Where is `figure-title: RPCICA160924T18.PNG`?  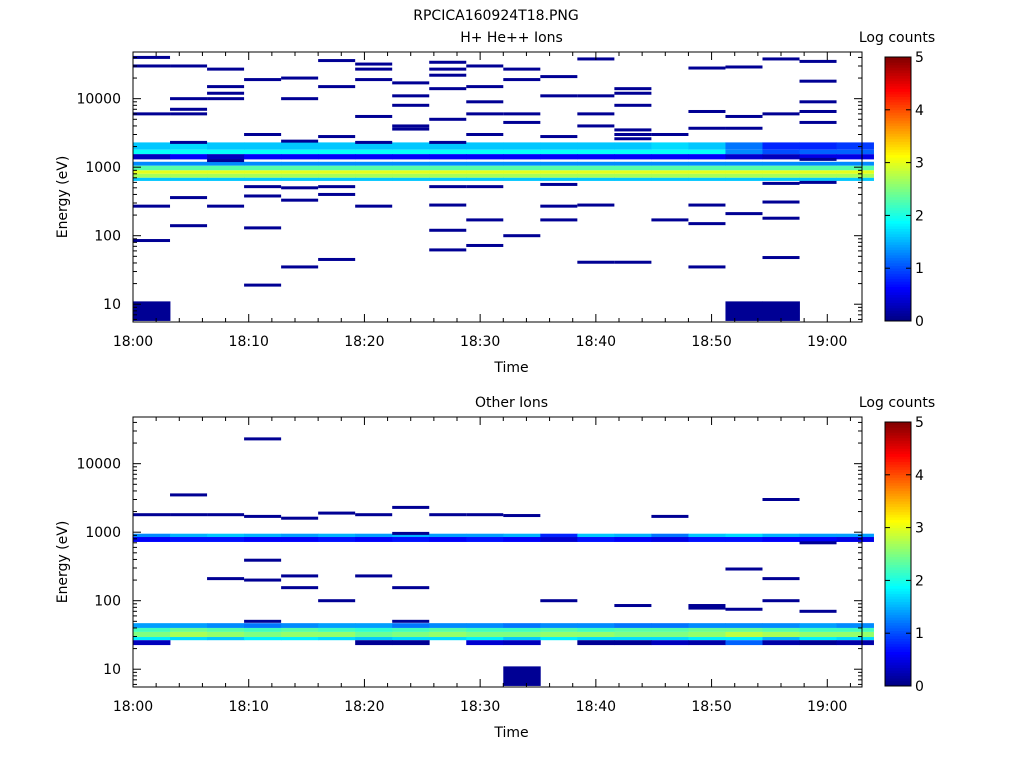
figure-title: RPCICA160924T18.PNG is located at coordinates (495, 16).